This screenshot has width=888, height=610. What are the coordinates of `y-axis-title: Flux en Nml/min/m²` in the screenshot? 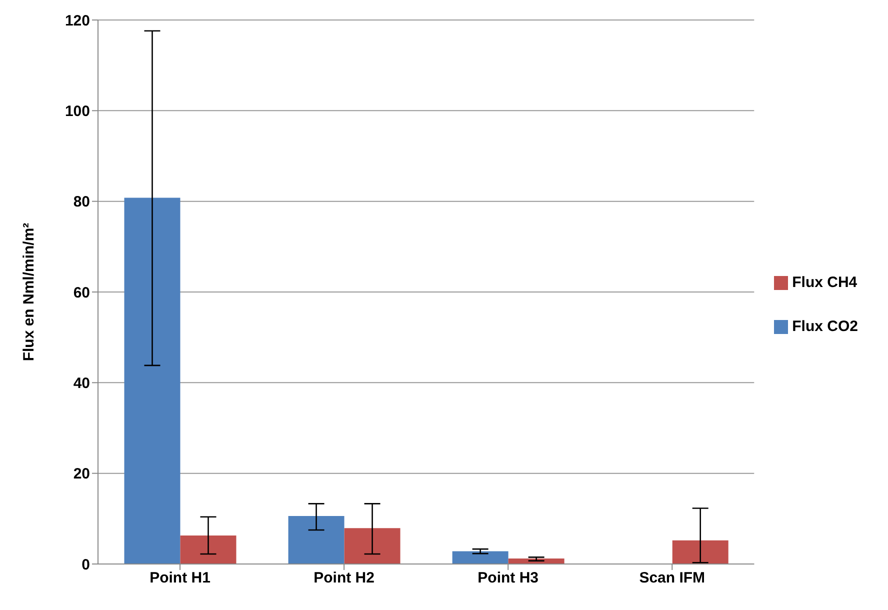 It's located at (29, 292).